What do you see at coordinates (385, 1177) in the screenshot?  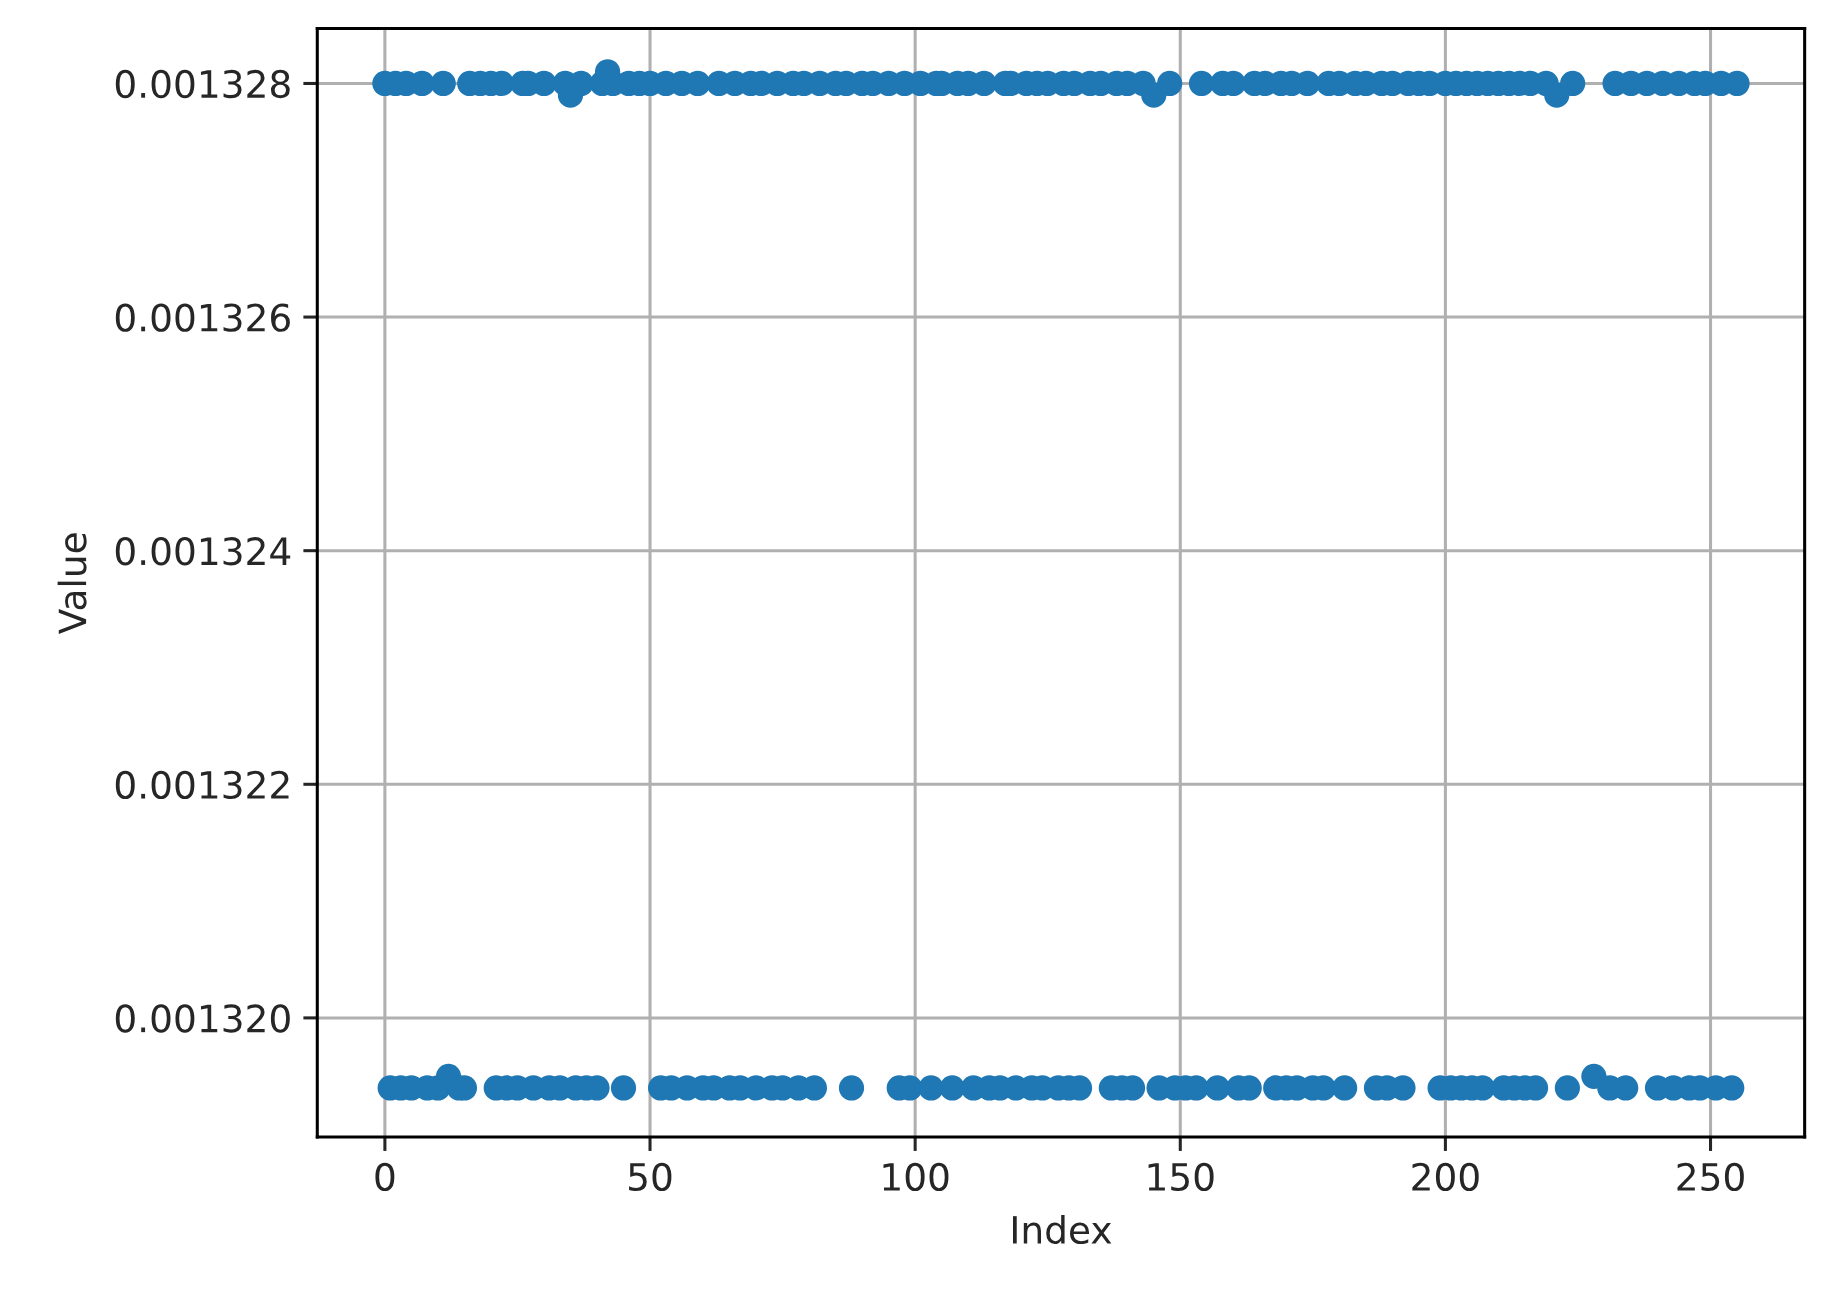 I see `x-tick-label: 0` at bounding box center [385, 1177].